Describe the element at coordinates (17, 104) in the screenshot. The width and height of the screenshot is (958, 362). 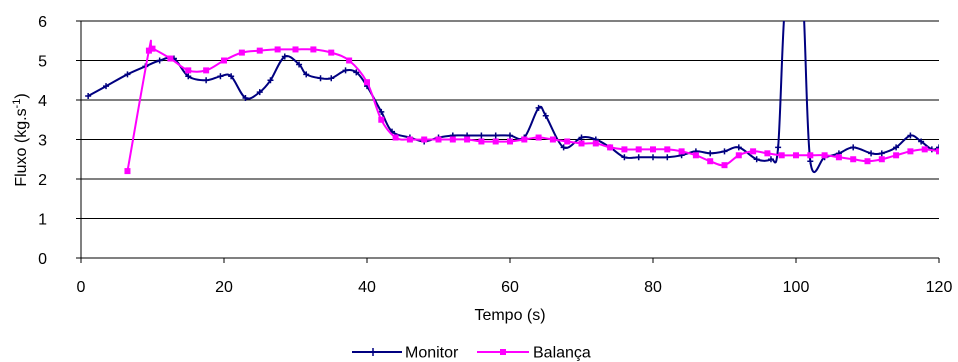
I see `y-axis-label-superscript: -1` at that location.